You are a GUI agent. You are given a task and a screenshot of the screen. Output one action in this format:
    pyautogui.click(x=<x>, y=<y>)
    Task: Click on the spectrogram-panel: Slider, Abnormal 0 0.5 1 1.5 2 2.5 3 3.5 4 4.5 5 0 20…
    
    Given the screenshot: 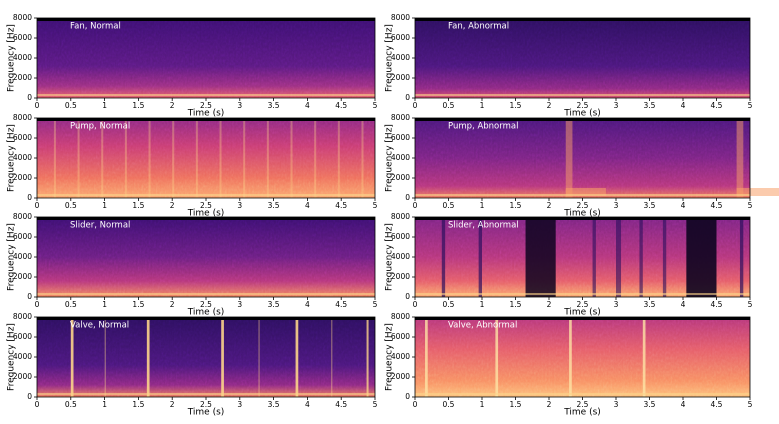 What is the action you would take?
    pyautogui.click(x=569, y=265)
    